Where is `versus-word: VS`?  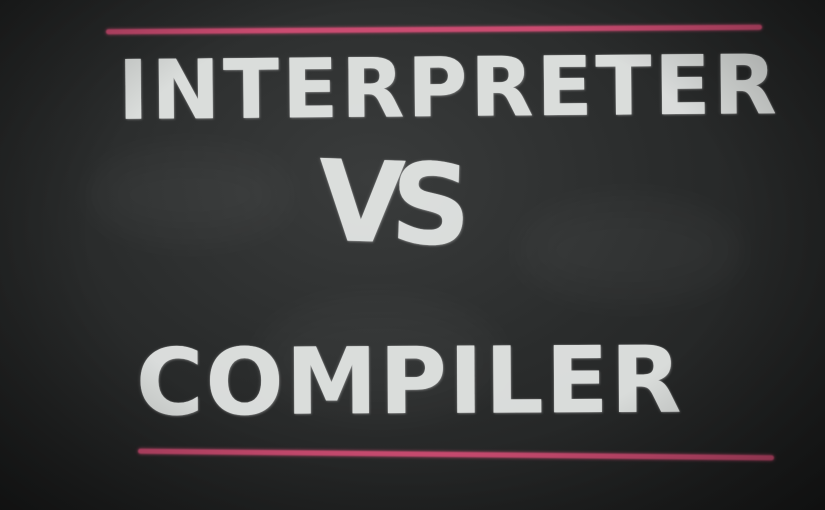 versus-word: VS is located at coordinates (387, 204).